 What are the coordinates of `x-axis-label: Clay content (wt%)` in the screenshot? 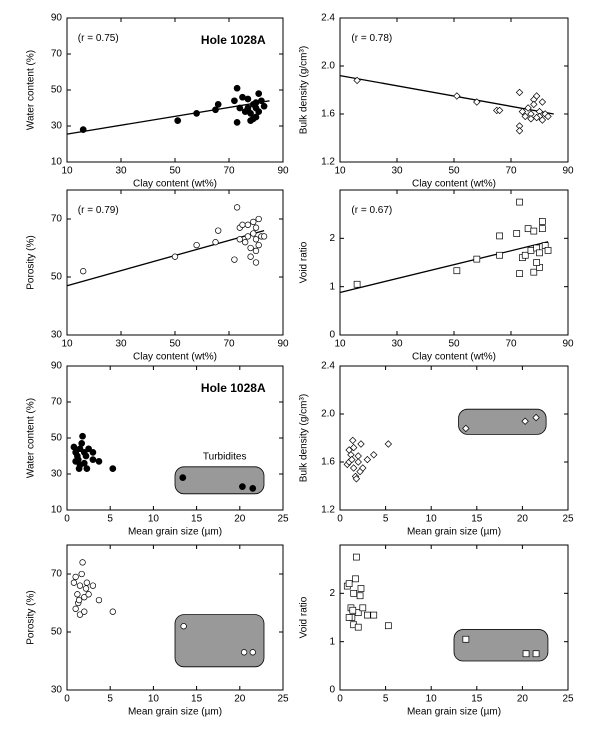 It's located at (175, 357).